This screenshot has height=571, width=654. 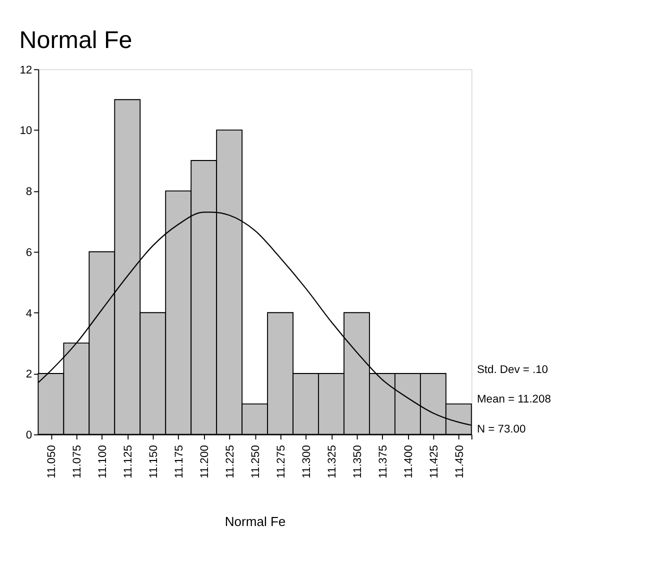 What do you see at coordinates (29, 314) in the screenshot?
I see `y-tick-label: 4` at bounding box center [29, 314].